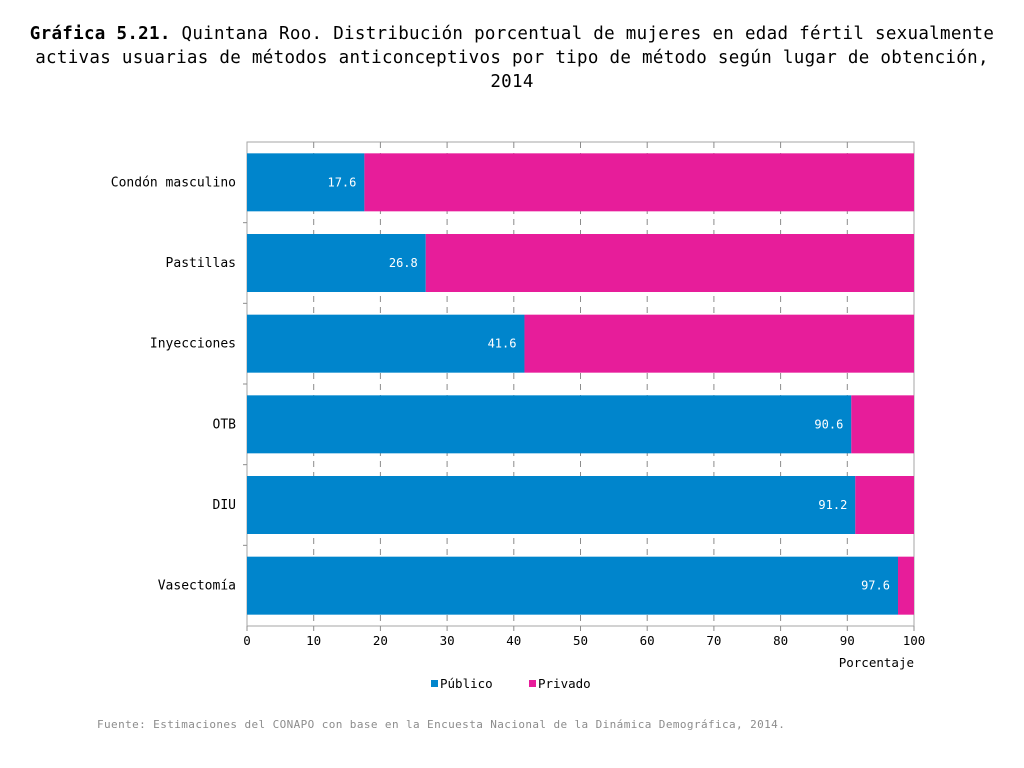  Describe the element at coordinates (403, 263) in the screenshot. I see `data-label: 26.8` at that location.